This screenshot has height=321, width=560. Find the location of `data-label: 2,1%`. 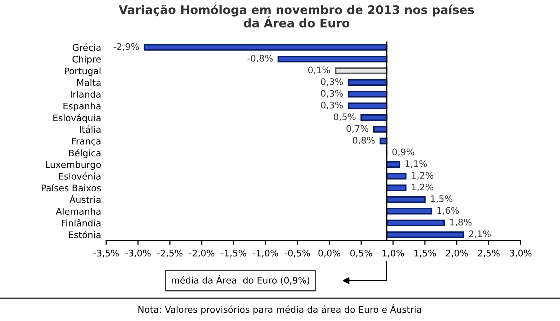

data-label: 2,1% is located at coordinates (480, 234).